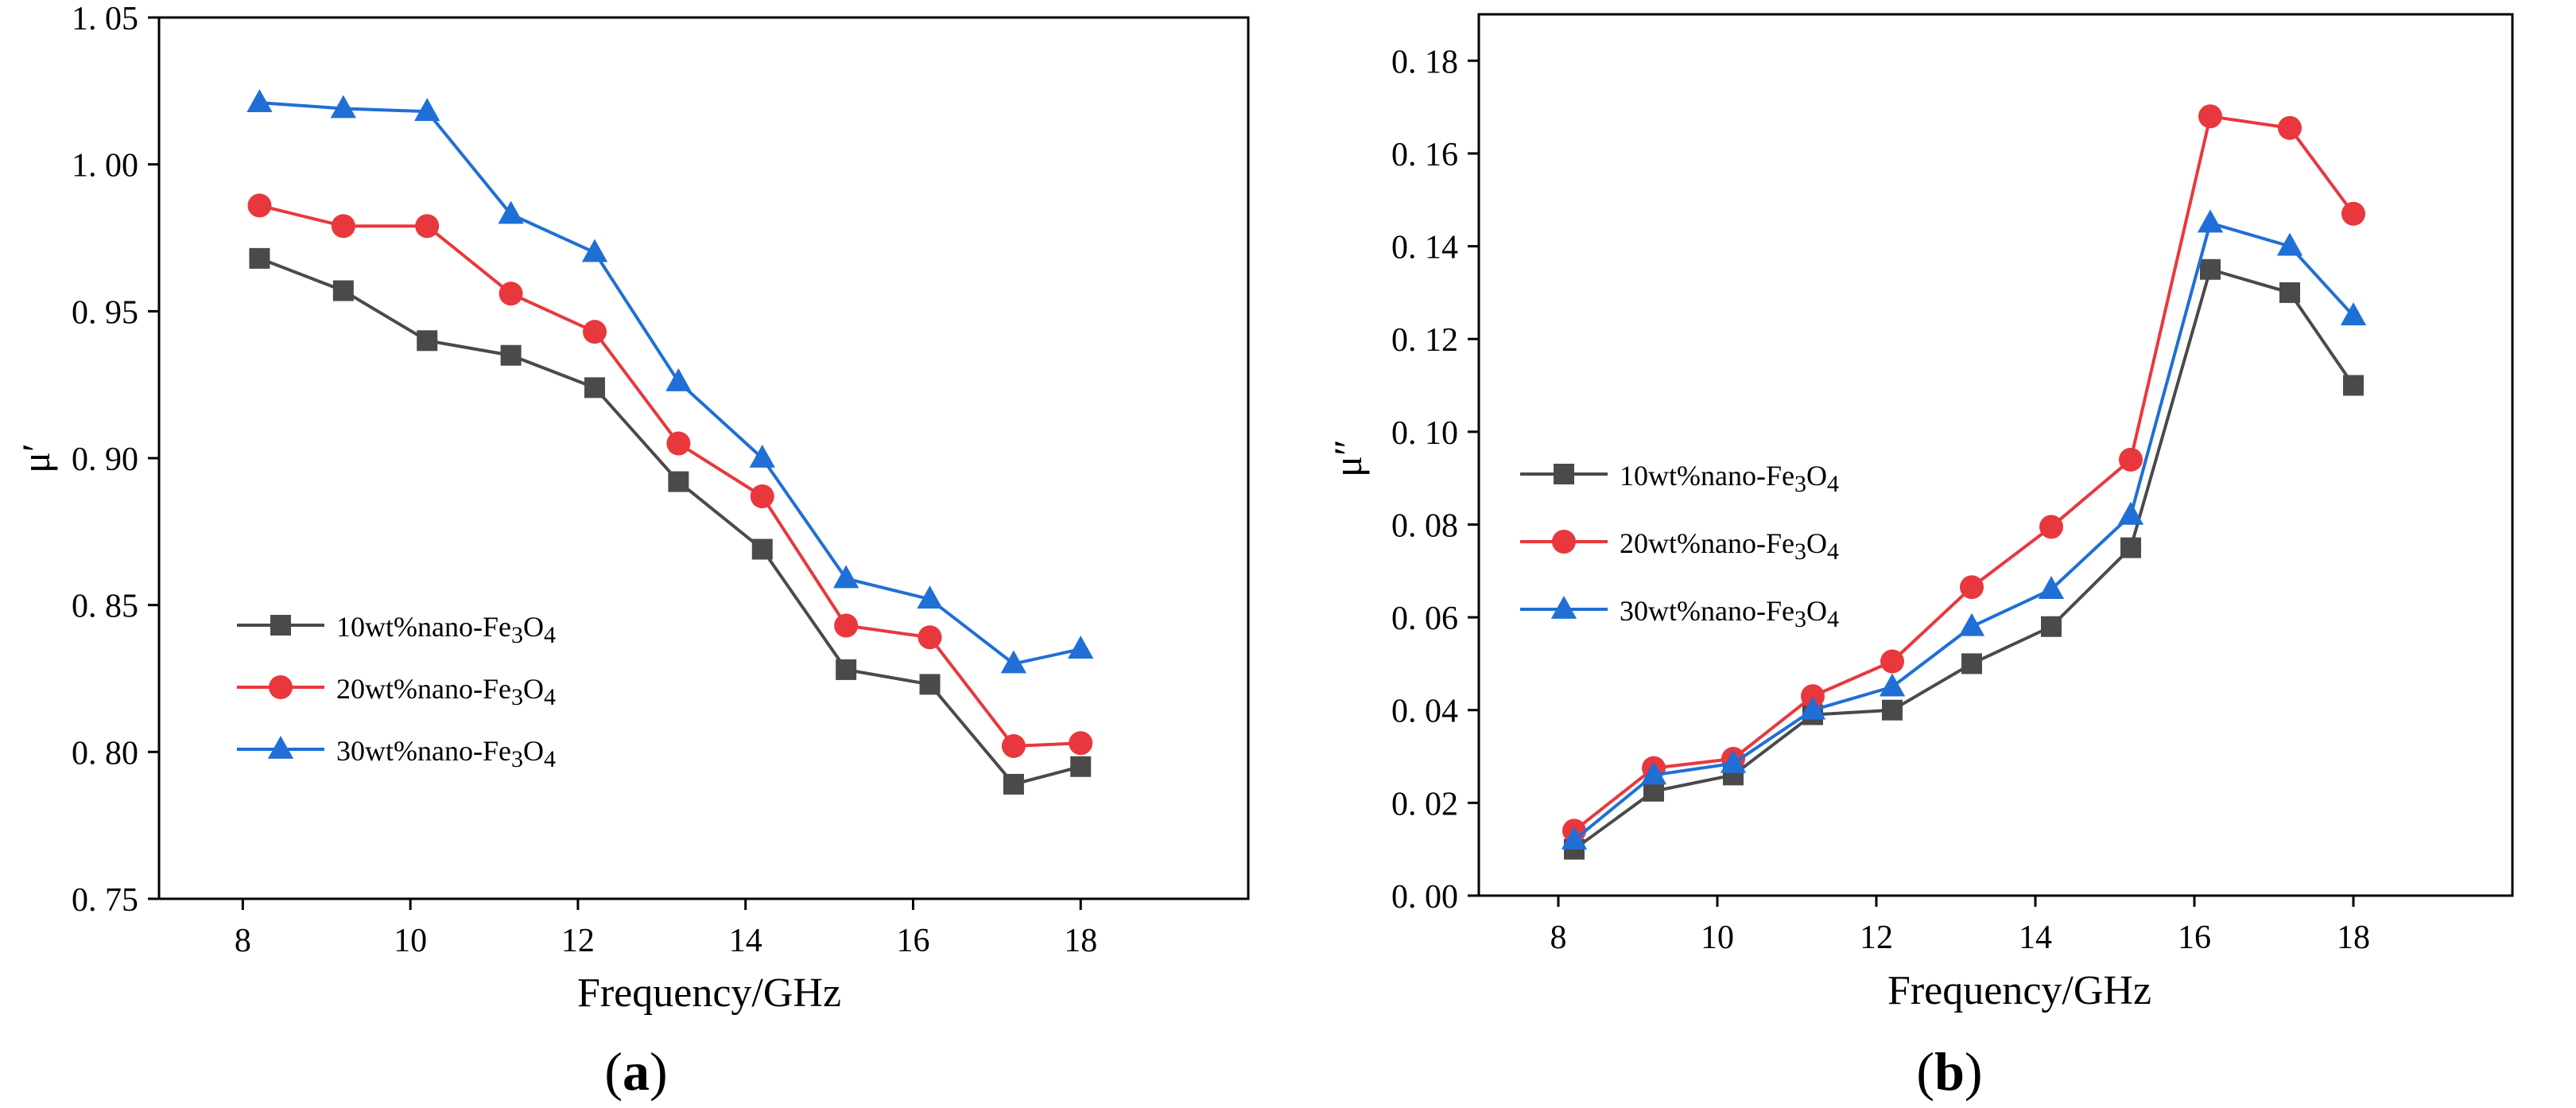 The height and width of the screenshot is (1108, 2576). I want to click on y-axis-ticks: 0. 75 0. 80 0. 85 0. 90 0. 95 1. 00 1. 05, so click(115, 460).